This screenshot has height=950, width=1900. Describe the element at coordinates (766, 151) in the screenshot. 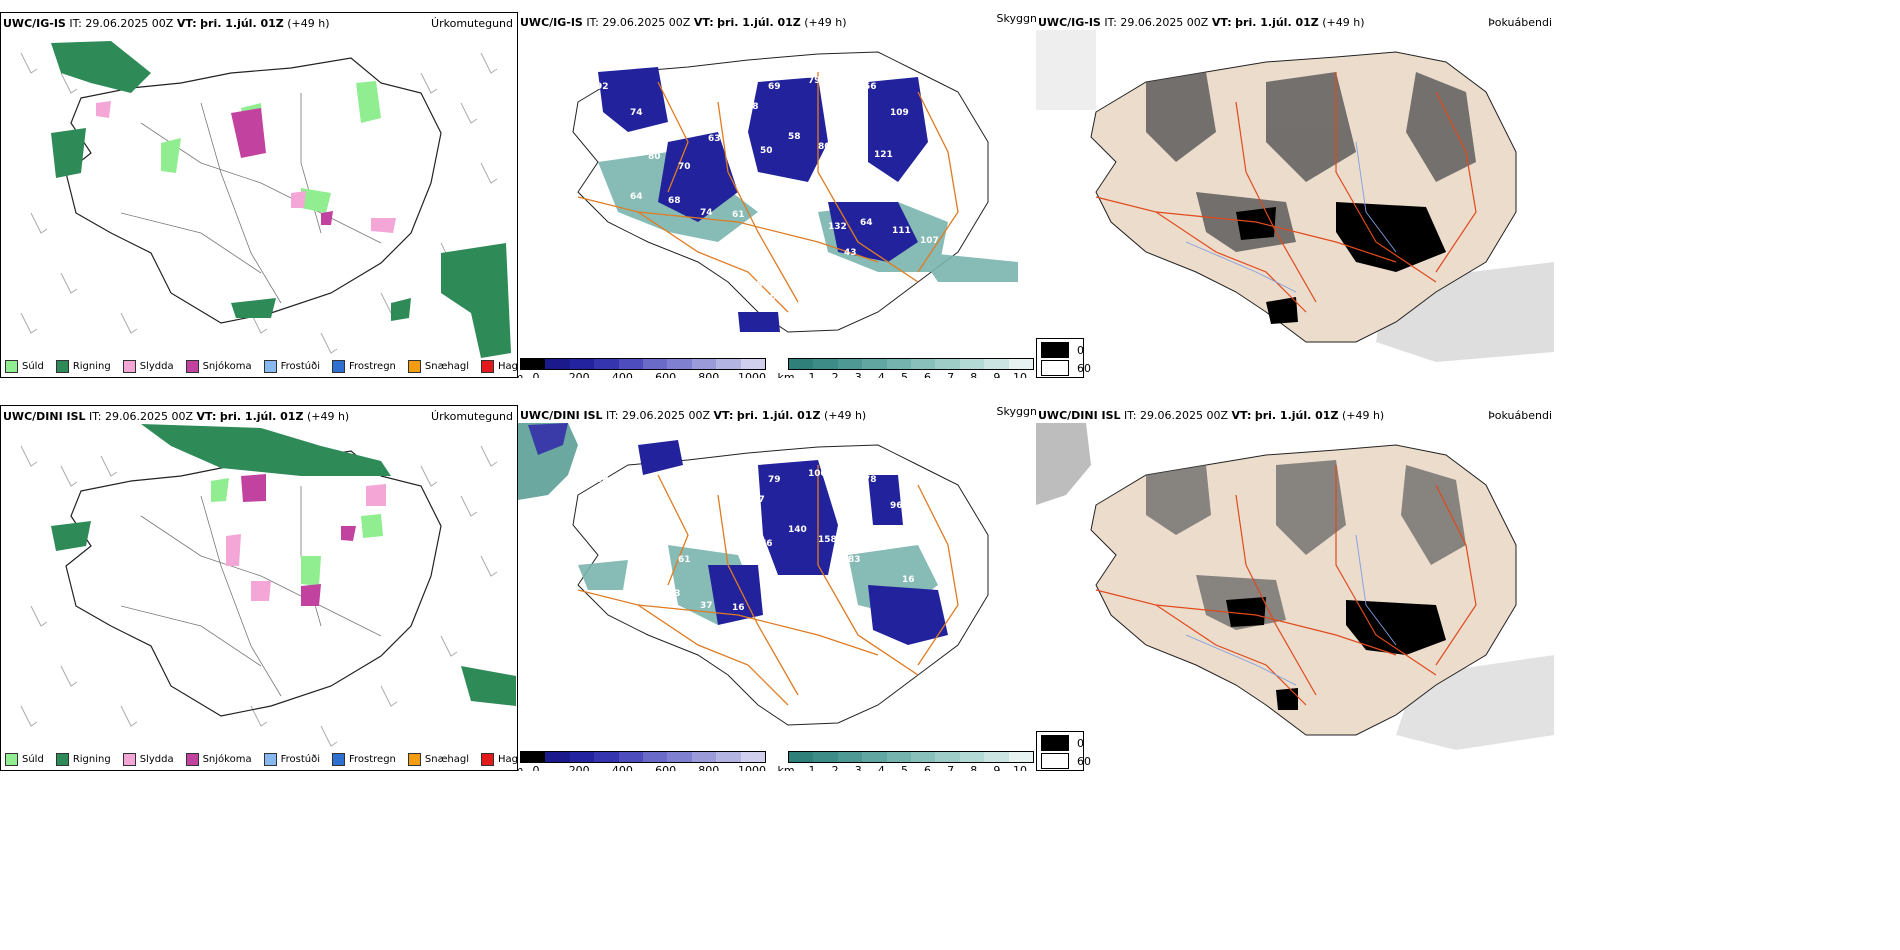

I see `cloud-base-value: 50` at that location.